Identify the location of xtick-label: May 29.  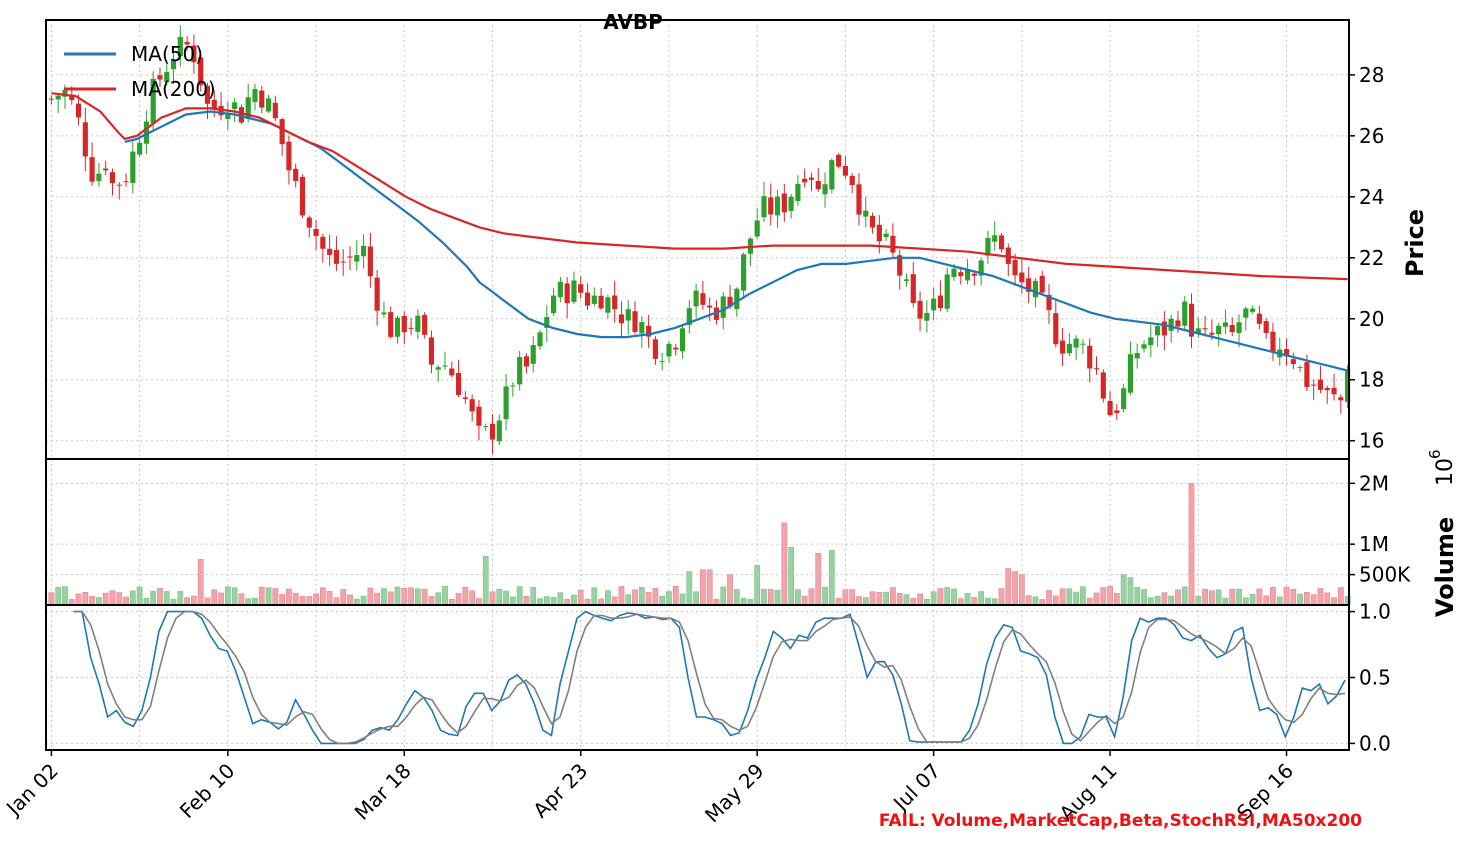
(734, 793).